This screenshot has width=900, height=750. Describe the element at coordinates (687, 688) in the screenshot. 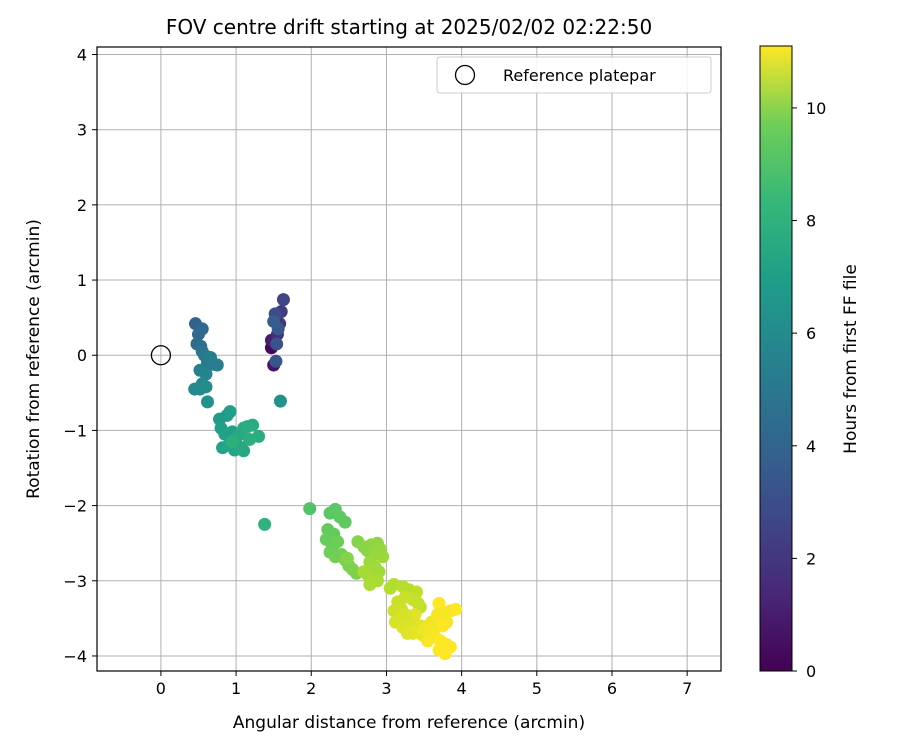

I see `x-tick-label: 7` at that location.